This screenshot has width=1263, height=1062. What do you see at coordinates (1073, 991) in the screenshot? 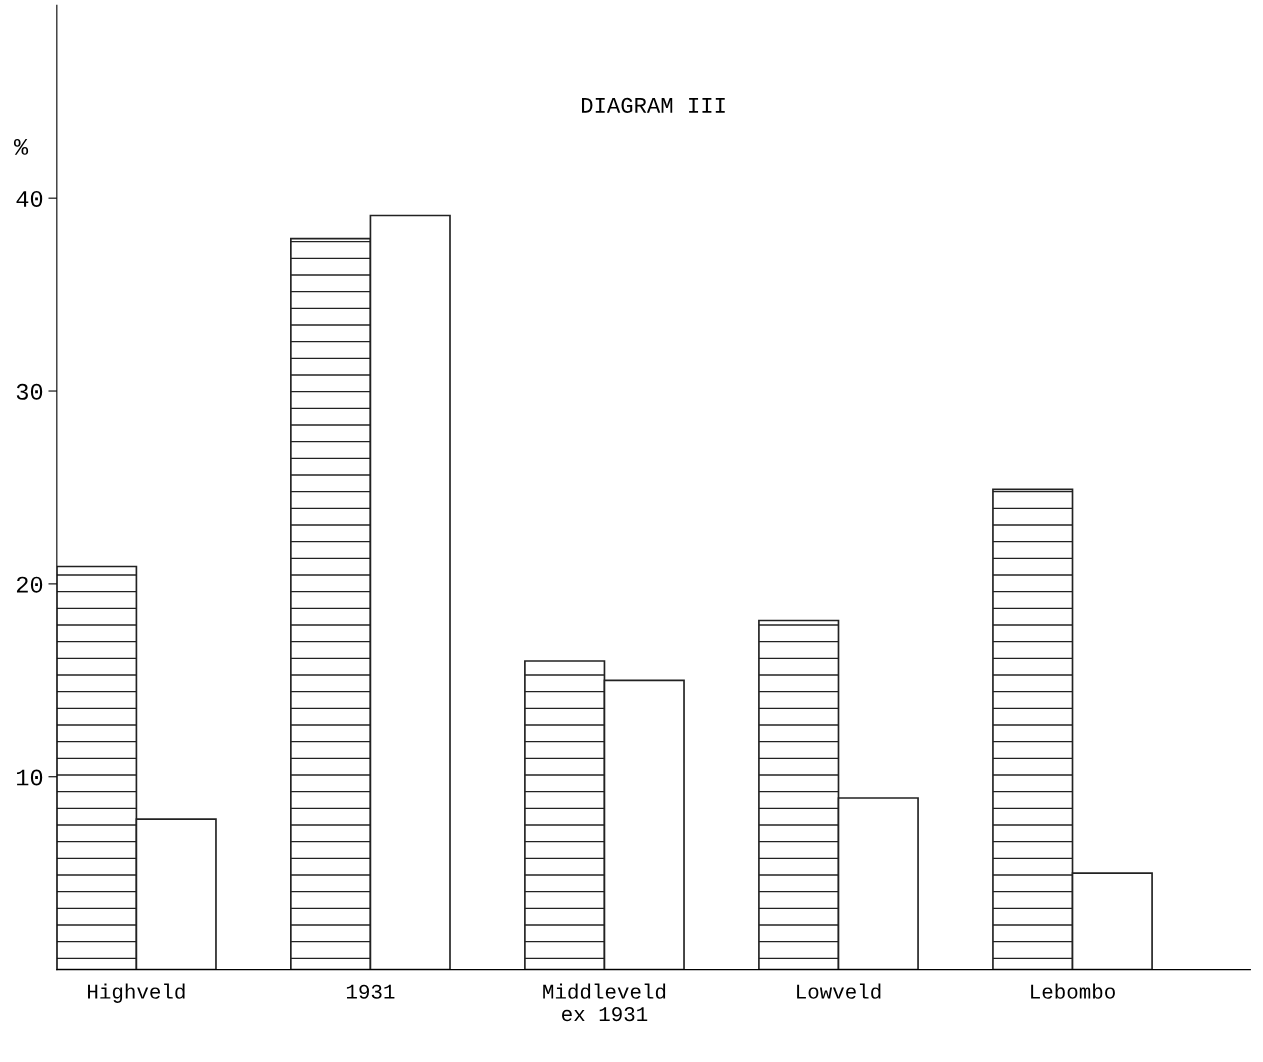
I see `x-tick-label: Lebombo` at bounding box center [1073, 991].